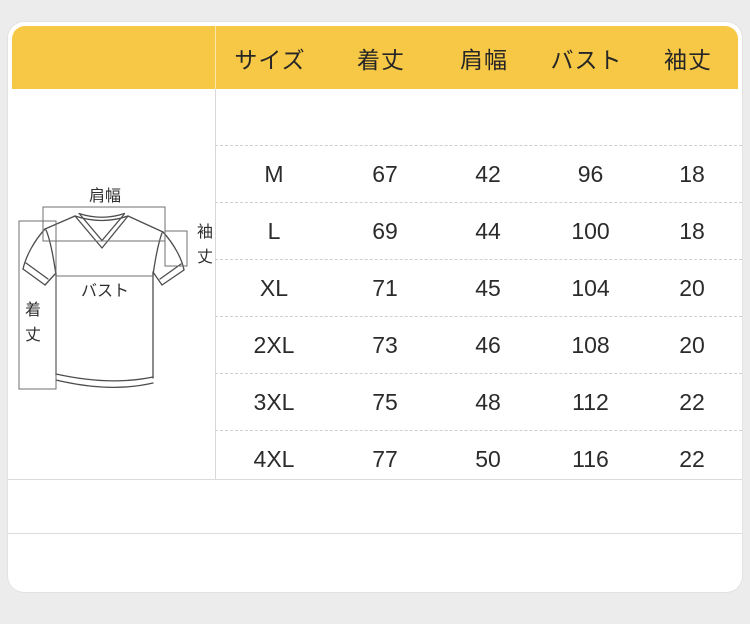 Image resolution: width=750 pixels, height=624 pixels. I want to click on cell-bust: 104, so click(590, 287).